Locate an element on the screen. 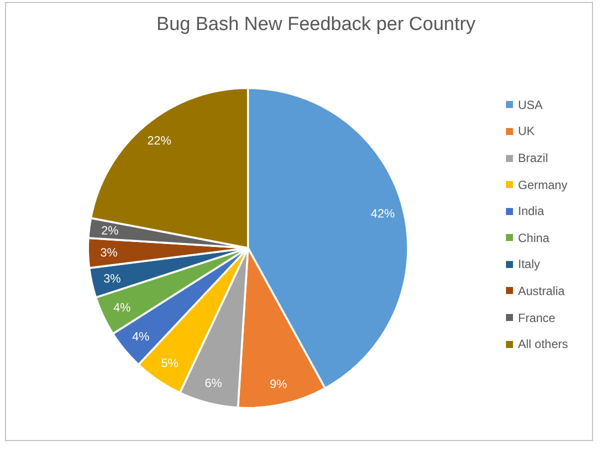  data-label: 2% is located at coordinates (110, 231).